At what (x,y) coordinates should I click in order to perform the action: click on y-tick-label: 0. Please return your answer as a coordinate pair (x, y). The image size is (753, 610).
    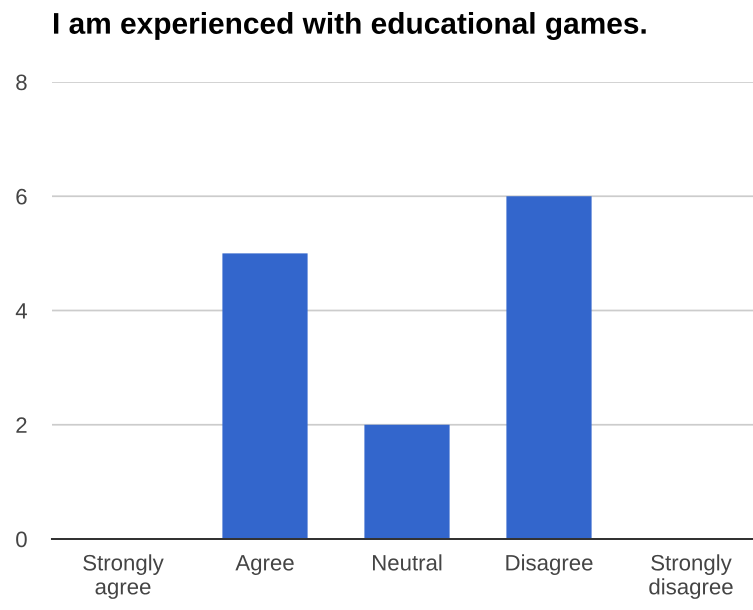
    Looking at the image, I should click on (21, 540).